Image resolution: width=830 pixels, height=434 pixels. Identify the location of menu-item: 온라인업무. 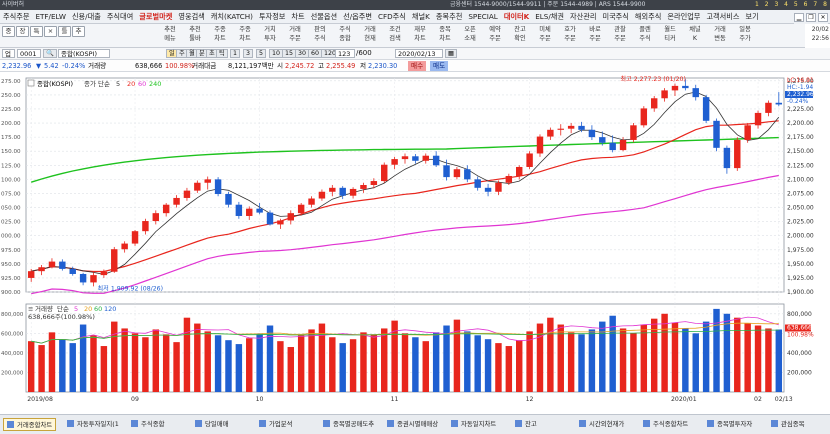
(684, 16).